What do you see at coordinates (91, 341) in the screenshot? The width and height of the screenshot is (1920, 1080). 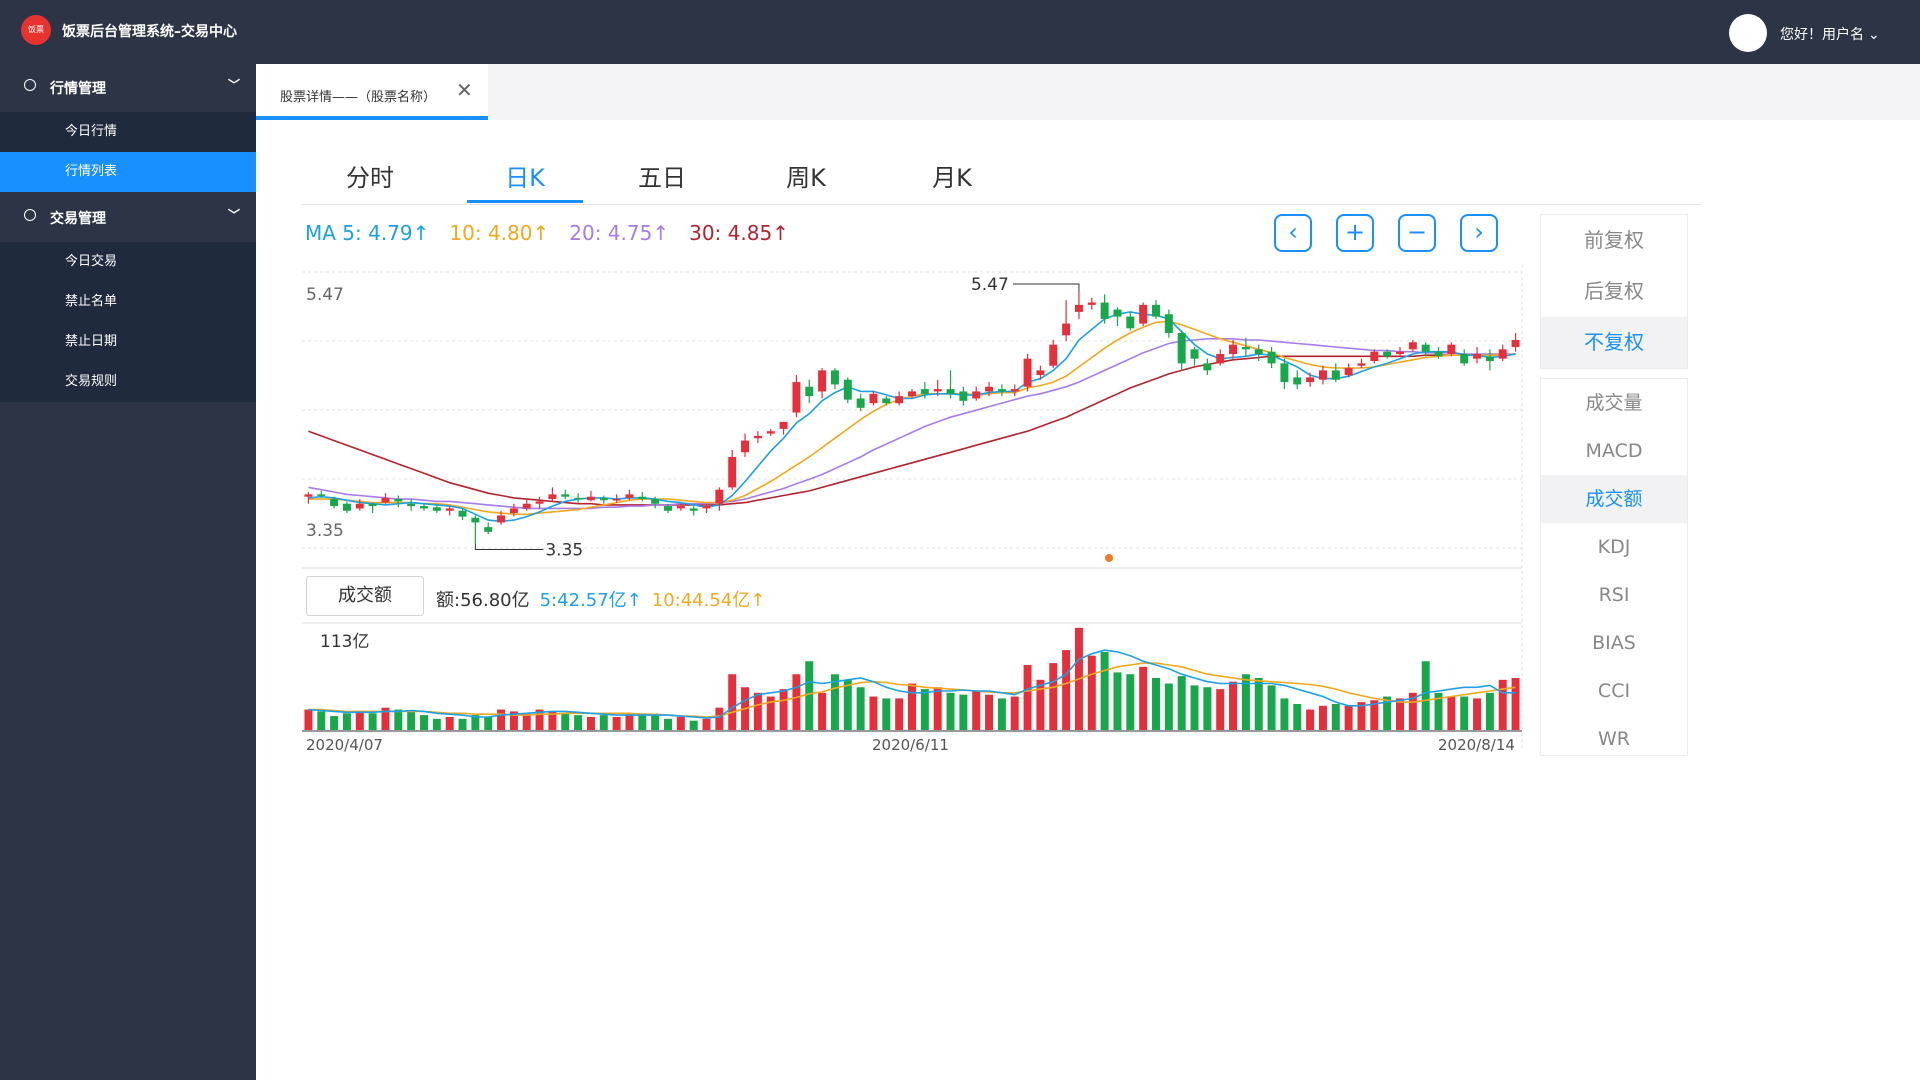 I see `sidebar-item-ban-date: 禁止日期` at bounding box center [91, 341].